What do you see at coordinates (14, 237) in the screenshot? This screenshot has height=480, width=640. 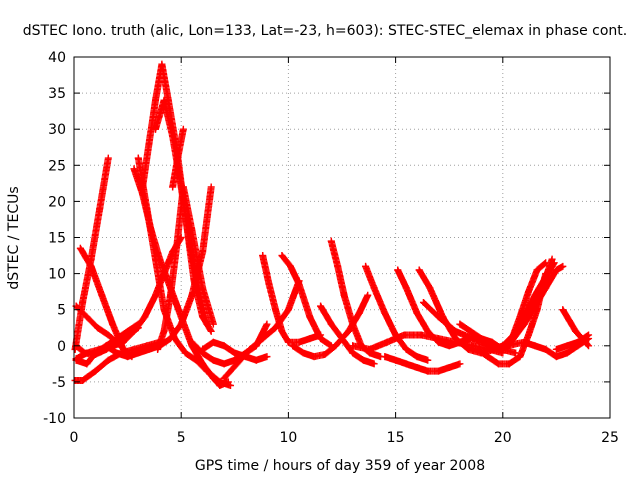 I see `y-axis-label: dSTEC / TECUs` at bounding box center [14, 237].